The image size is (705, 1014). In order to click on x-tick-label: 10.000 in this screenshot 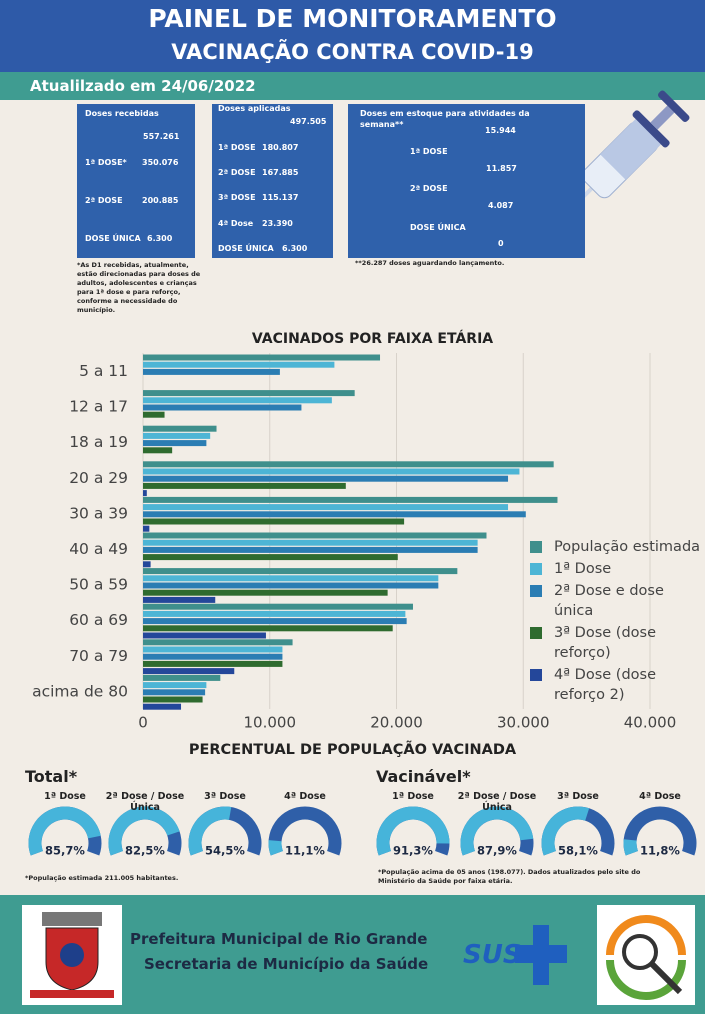, I will do `click(270, 723)`.